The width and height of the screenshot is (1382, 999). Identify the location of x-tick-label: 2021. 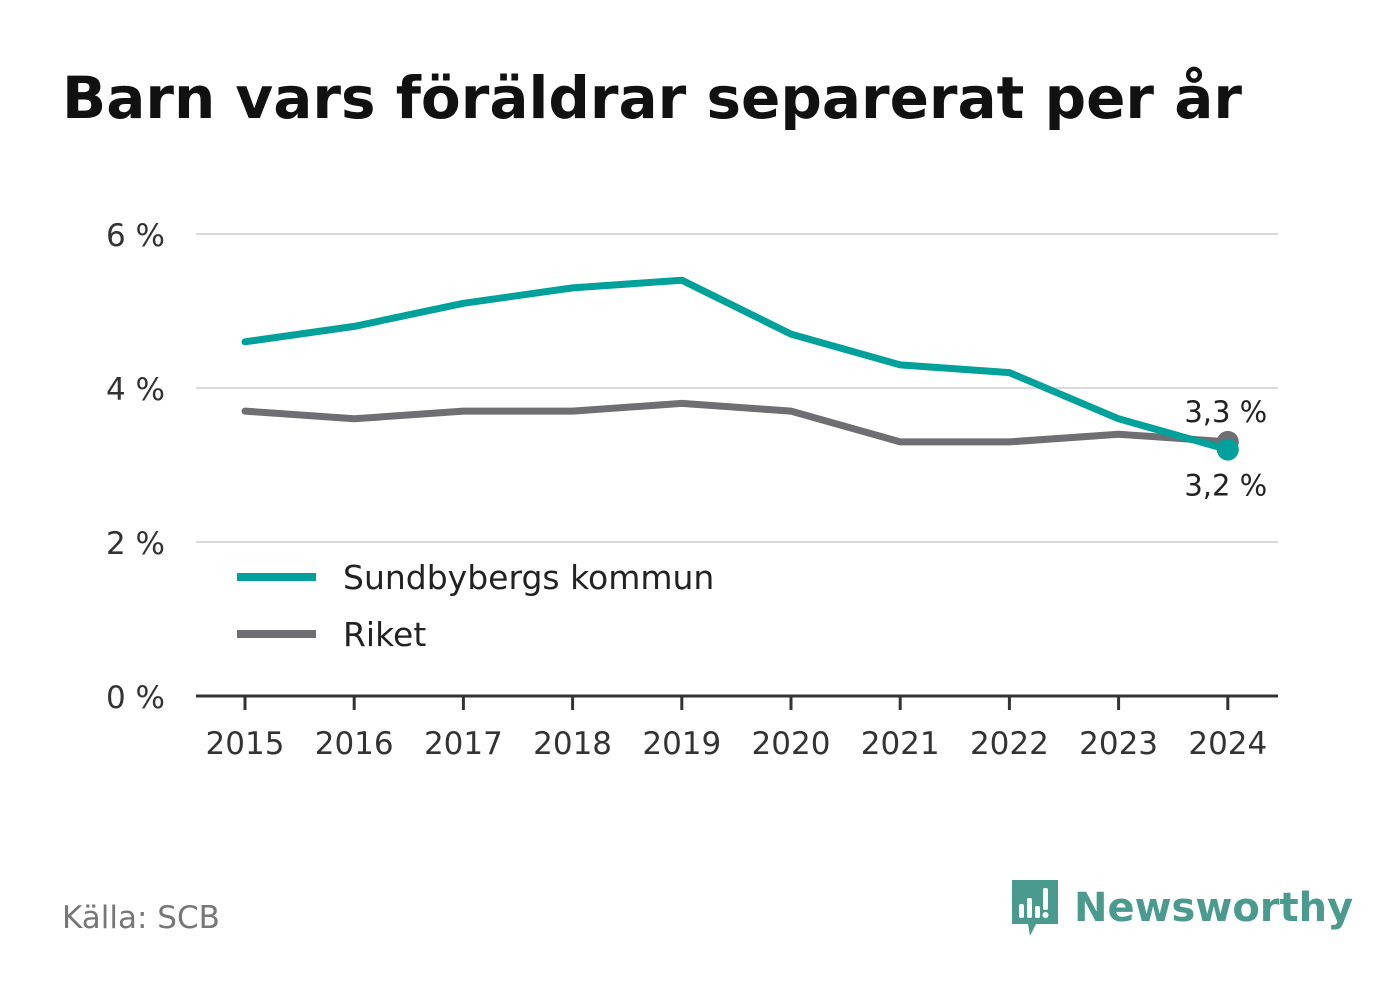
(900, 744).